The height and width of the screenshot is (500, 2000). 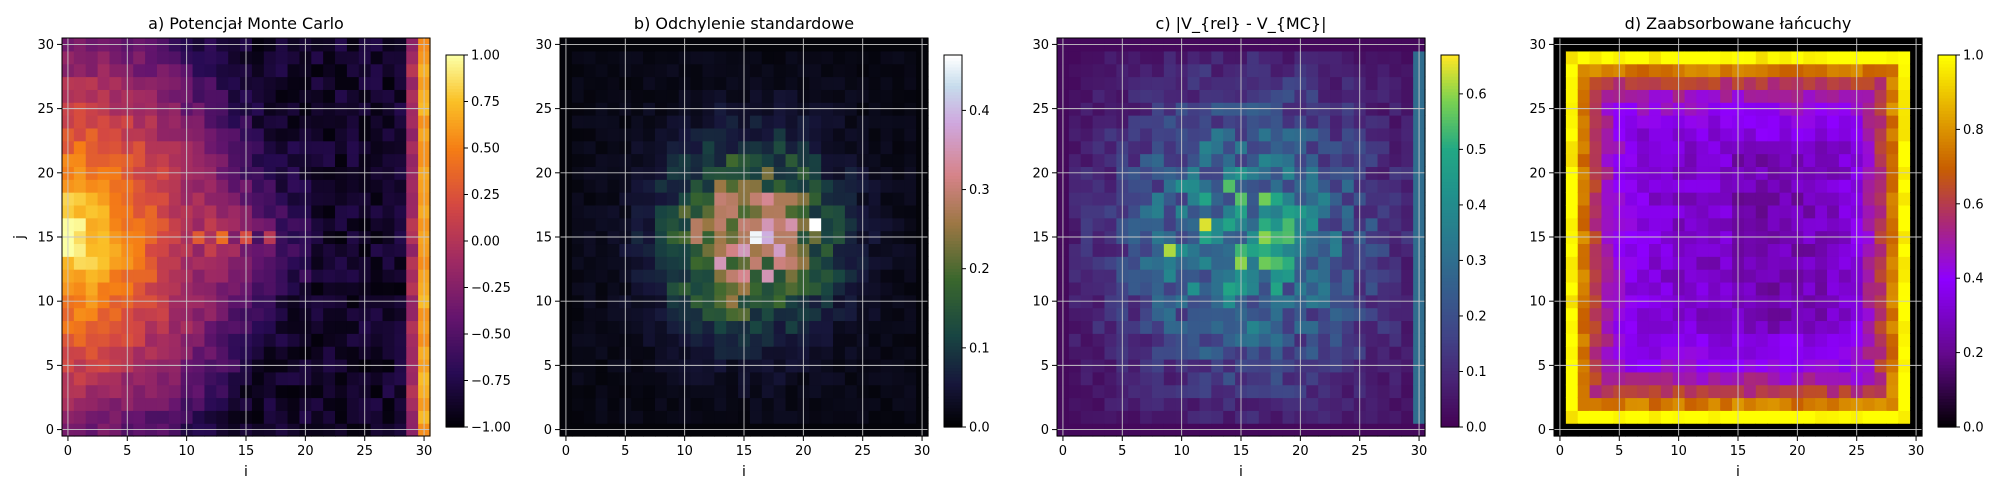 I want to click on x-tick-label: 25, so click(x=1856, y=451).